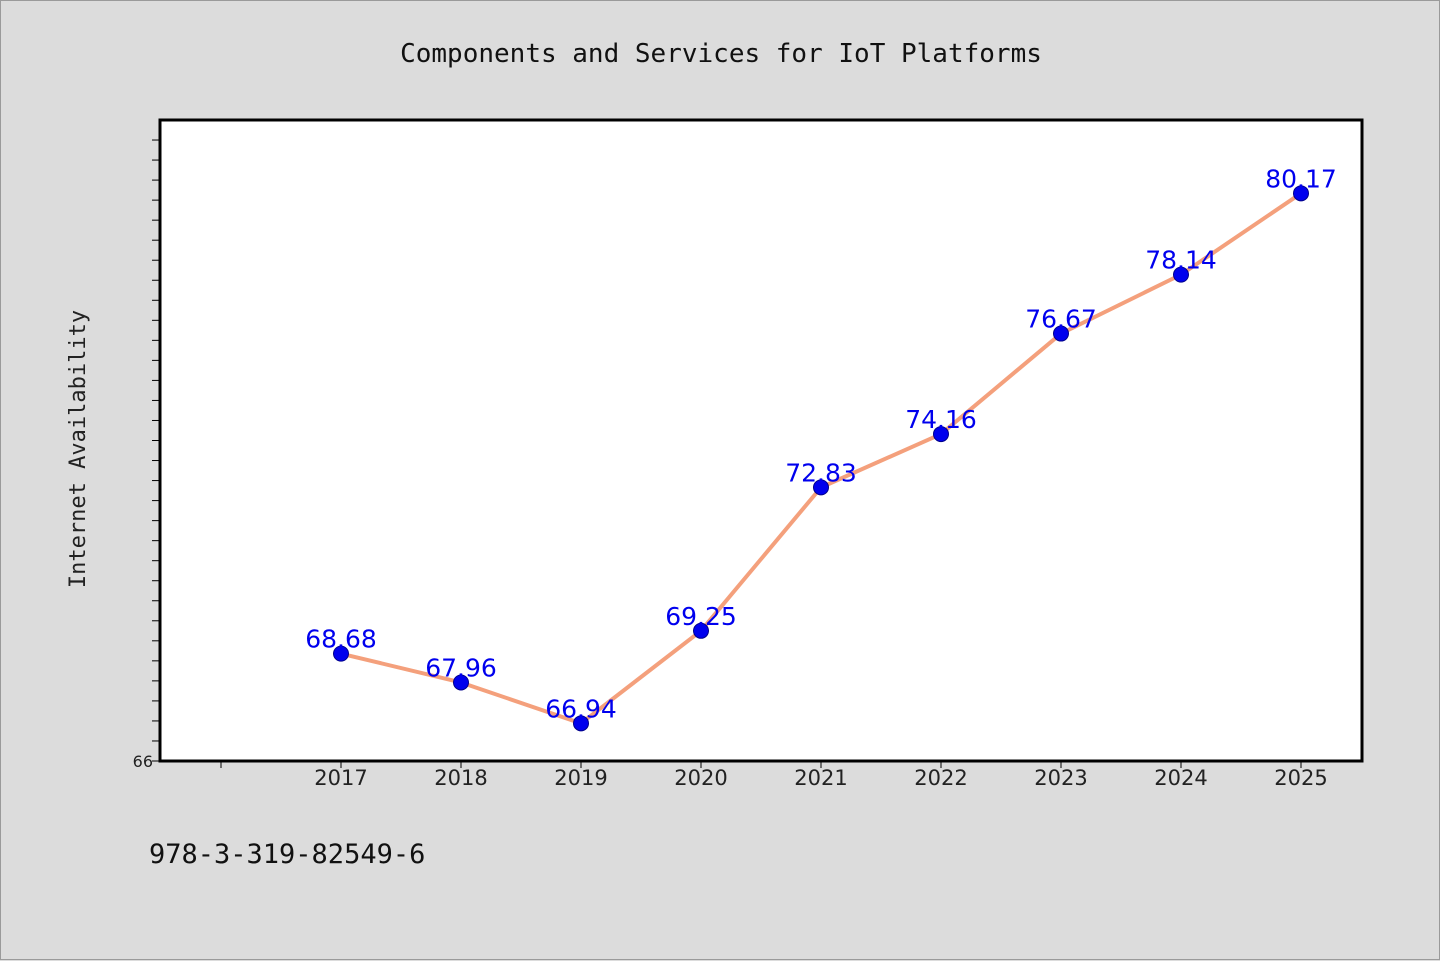  What do you see at coordinates (941, 419) in the screenshot?
I see `data-label: 74.16` at bounding box center [941, 419].